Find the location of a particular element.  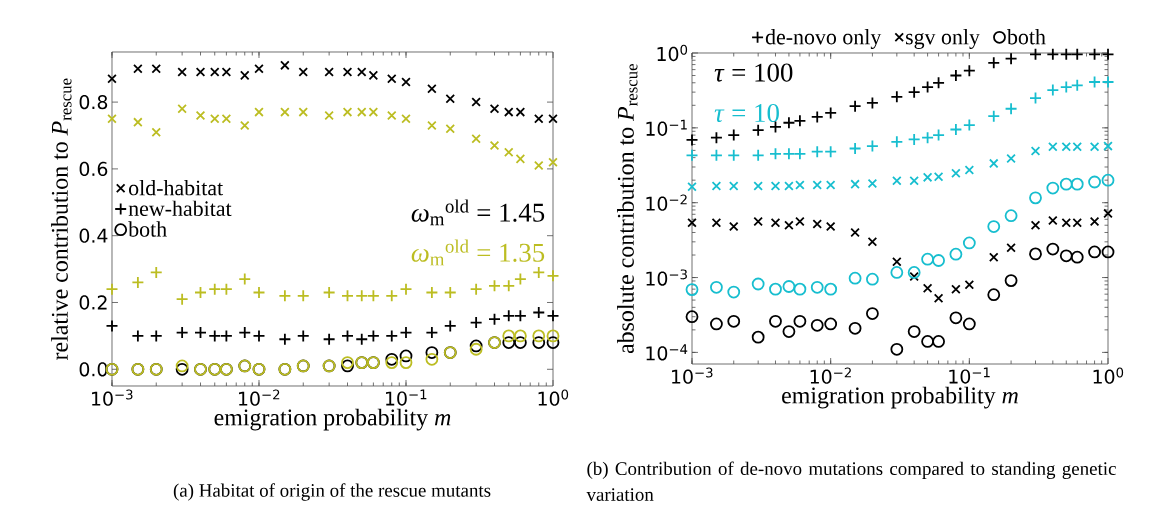

text: (a) Habitat of origin of the rescue mutants is located at coordinates (332, 492).